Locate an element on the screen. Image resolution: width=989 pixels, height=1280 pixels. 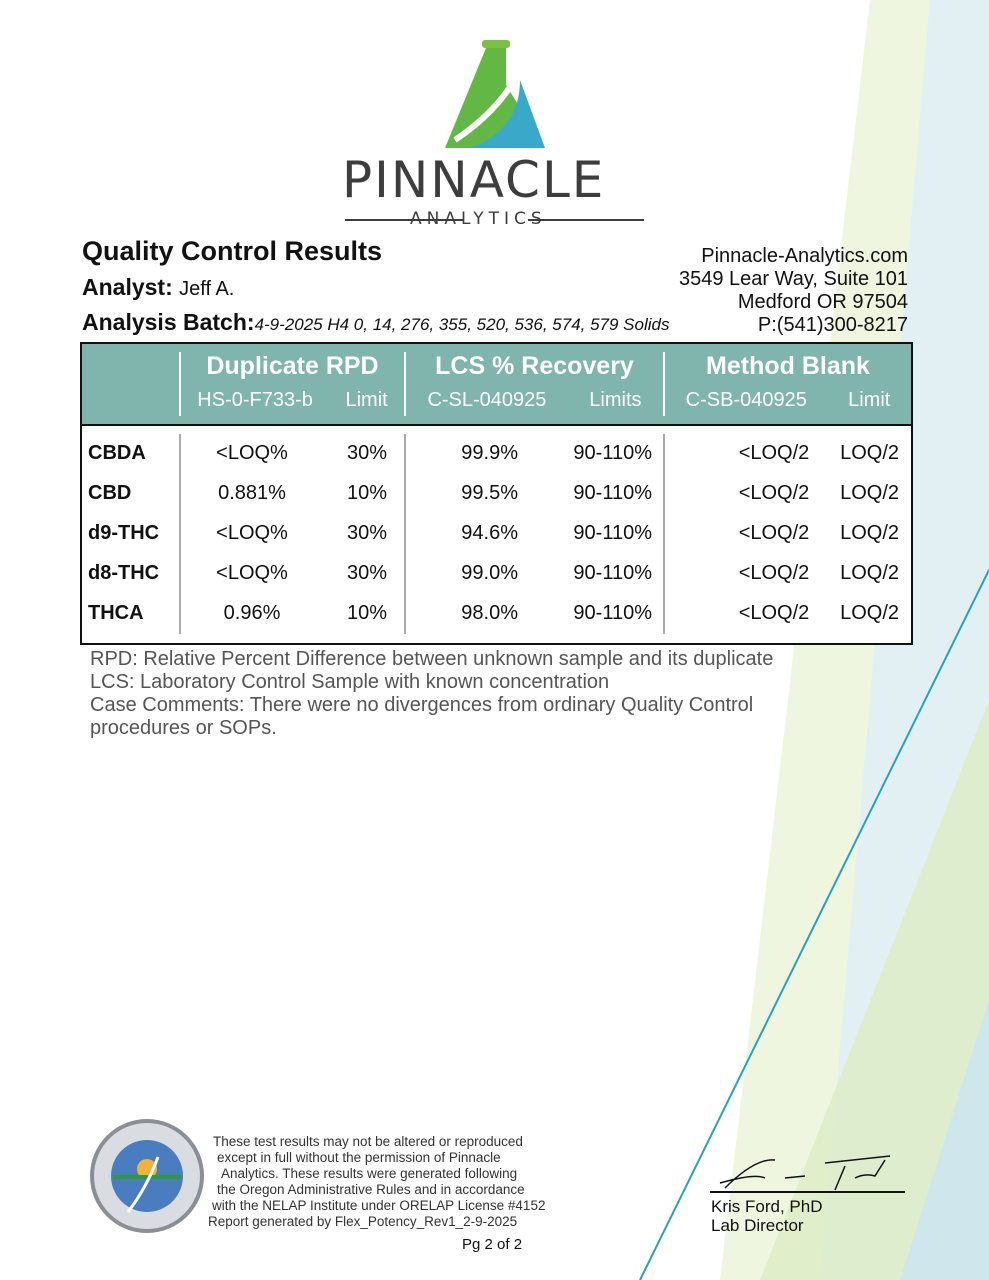
note-comments-cont: procedures or SOPs. is located at coordinates (183, 728).